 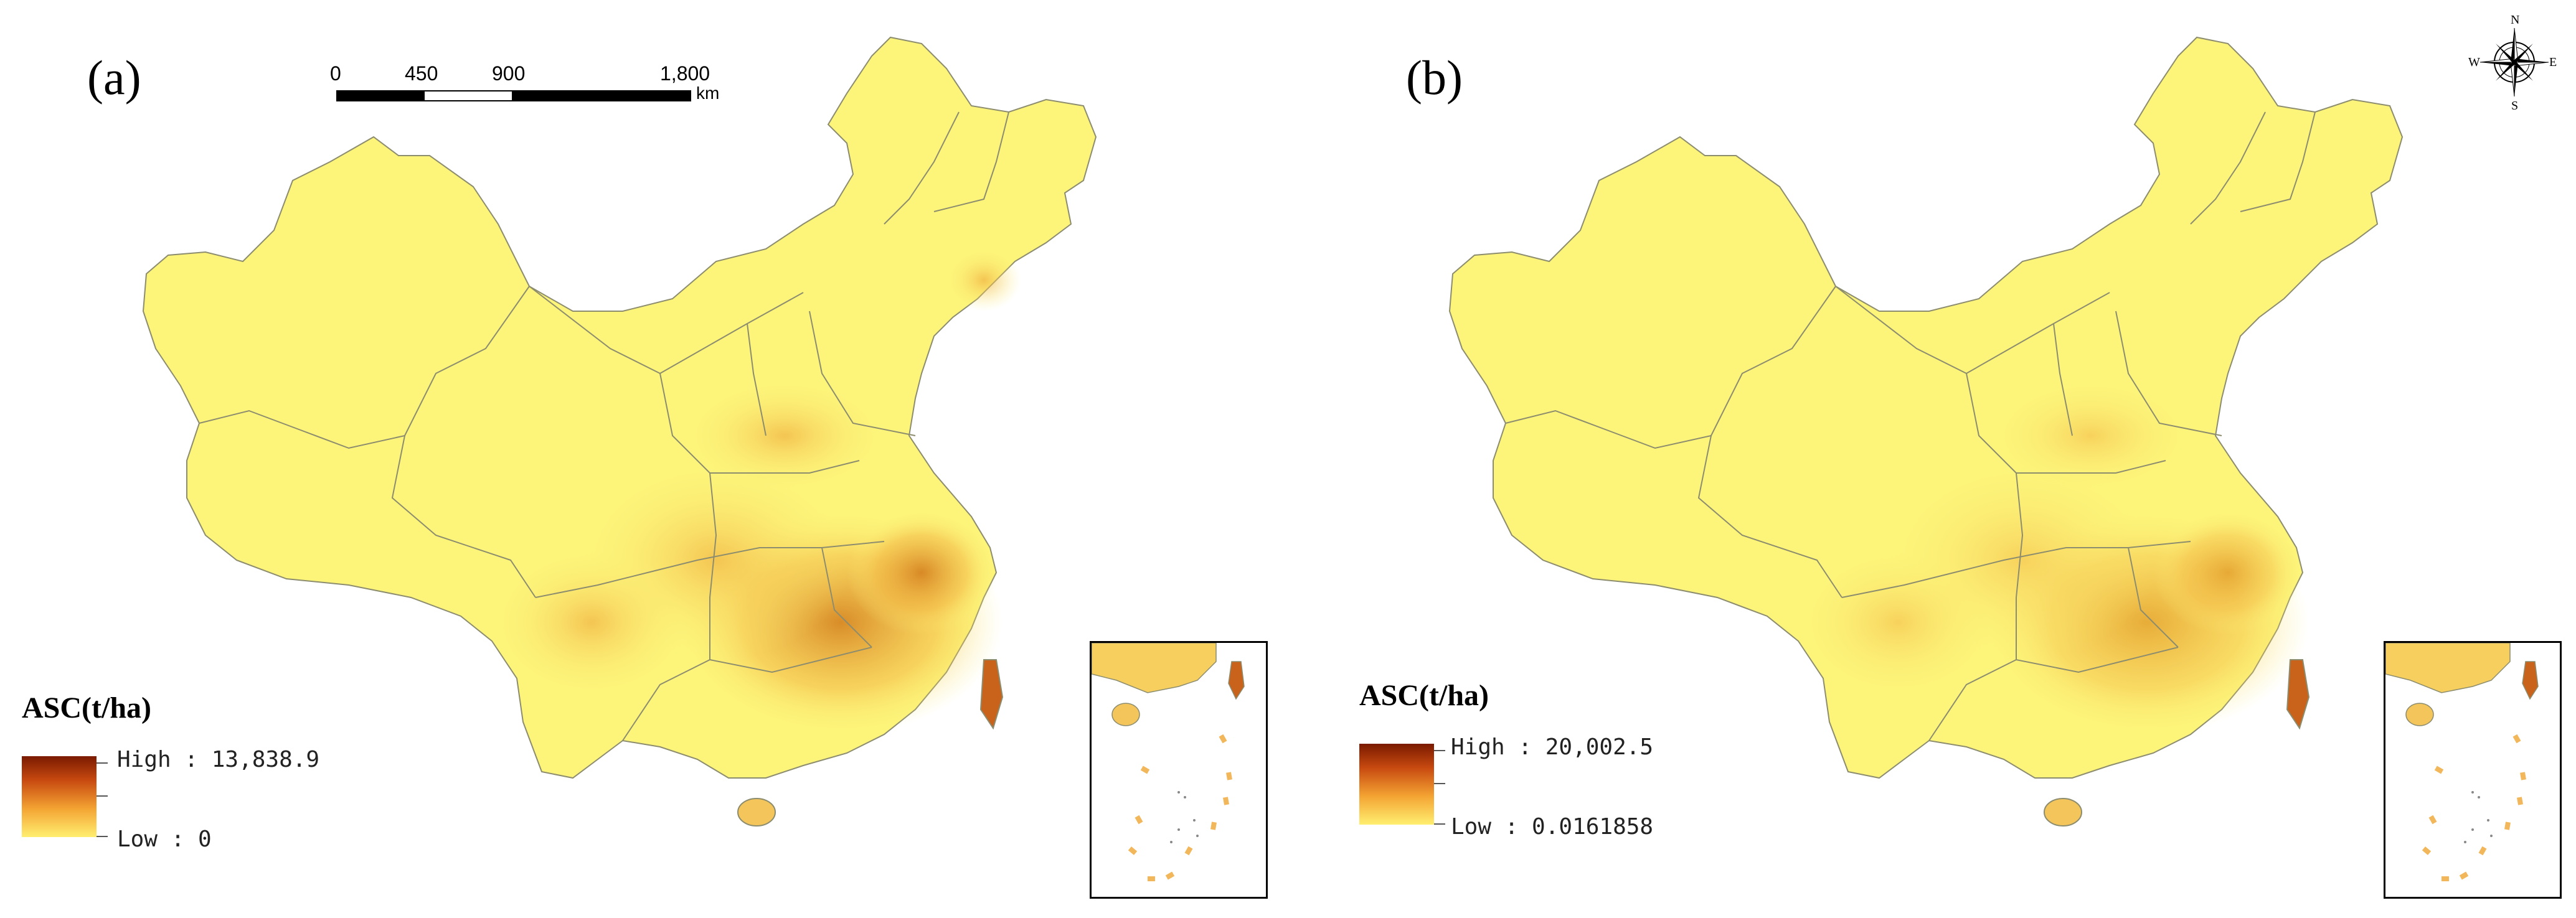 I want to click on legend-low-label: Low : 0.0161858, so click(x=1552, y=827).